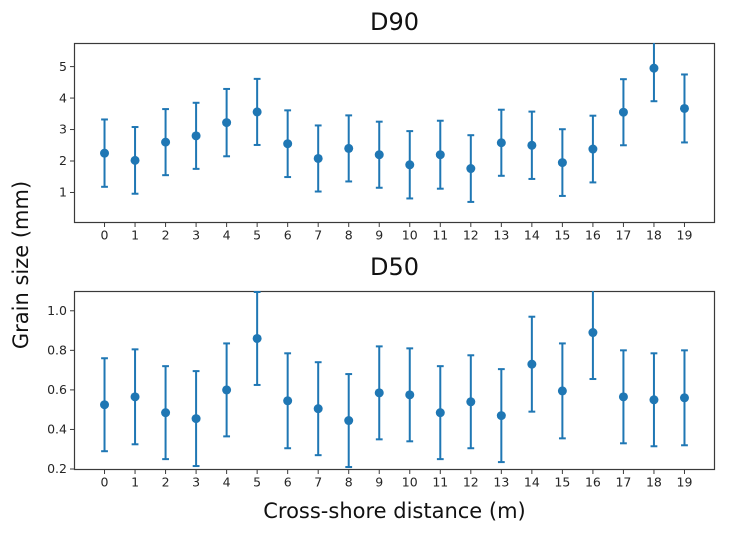 This screenshot has width=729, height=535. I want to click on y-tick-label: 0.8, so click(57, 350).